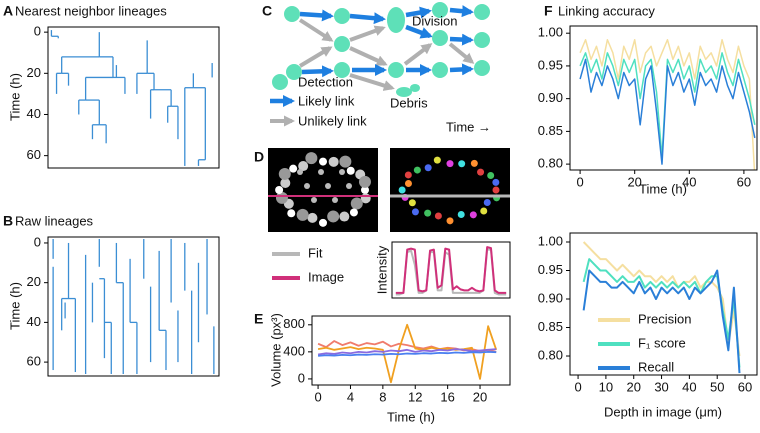  I want to click on legend-label: Recall, so click(656, 366).